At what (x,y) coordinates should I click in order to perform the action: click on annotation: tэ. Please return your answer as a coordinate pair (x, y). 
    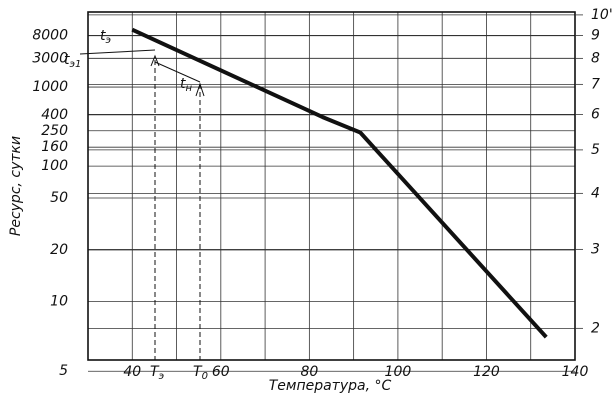
    Looking at the image, I should click on (105, 37).